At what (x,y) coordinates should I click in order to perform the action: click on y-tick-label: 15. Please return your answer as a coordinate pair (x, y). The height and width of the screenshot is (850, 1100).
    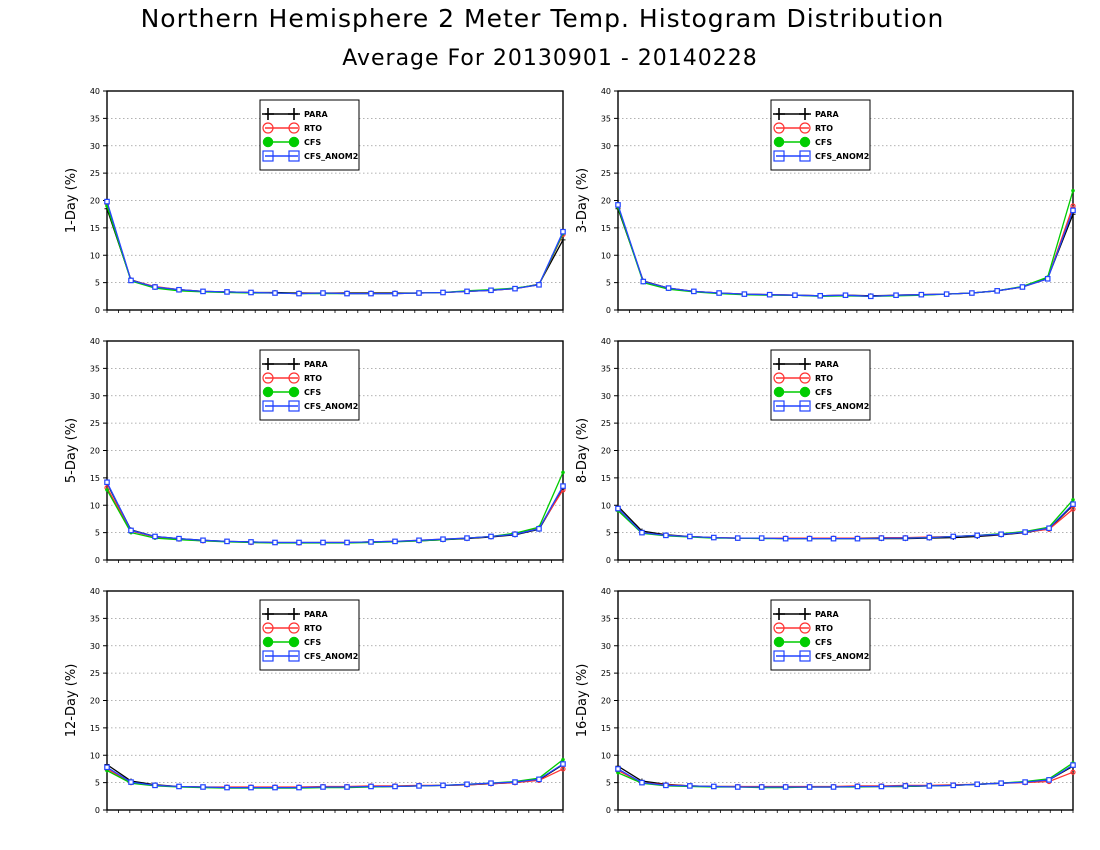
    Looking at the image, I should click on (606, 728).